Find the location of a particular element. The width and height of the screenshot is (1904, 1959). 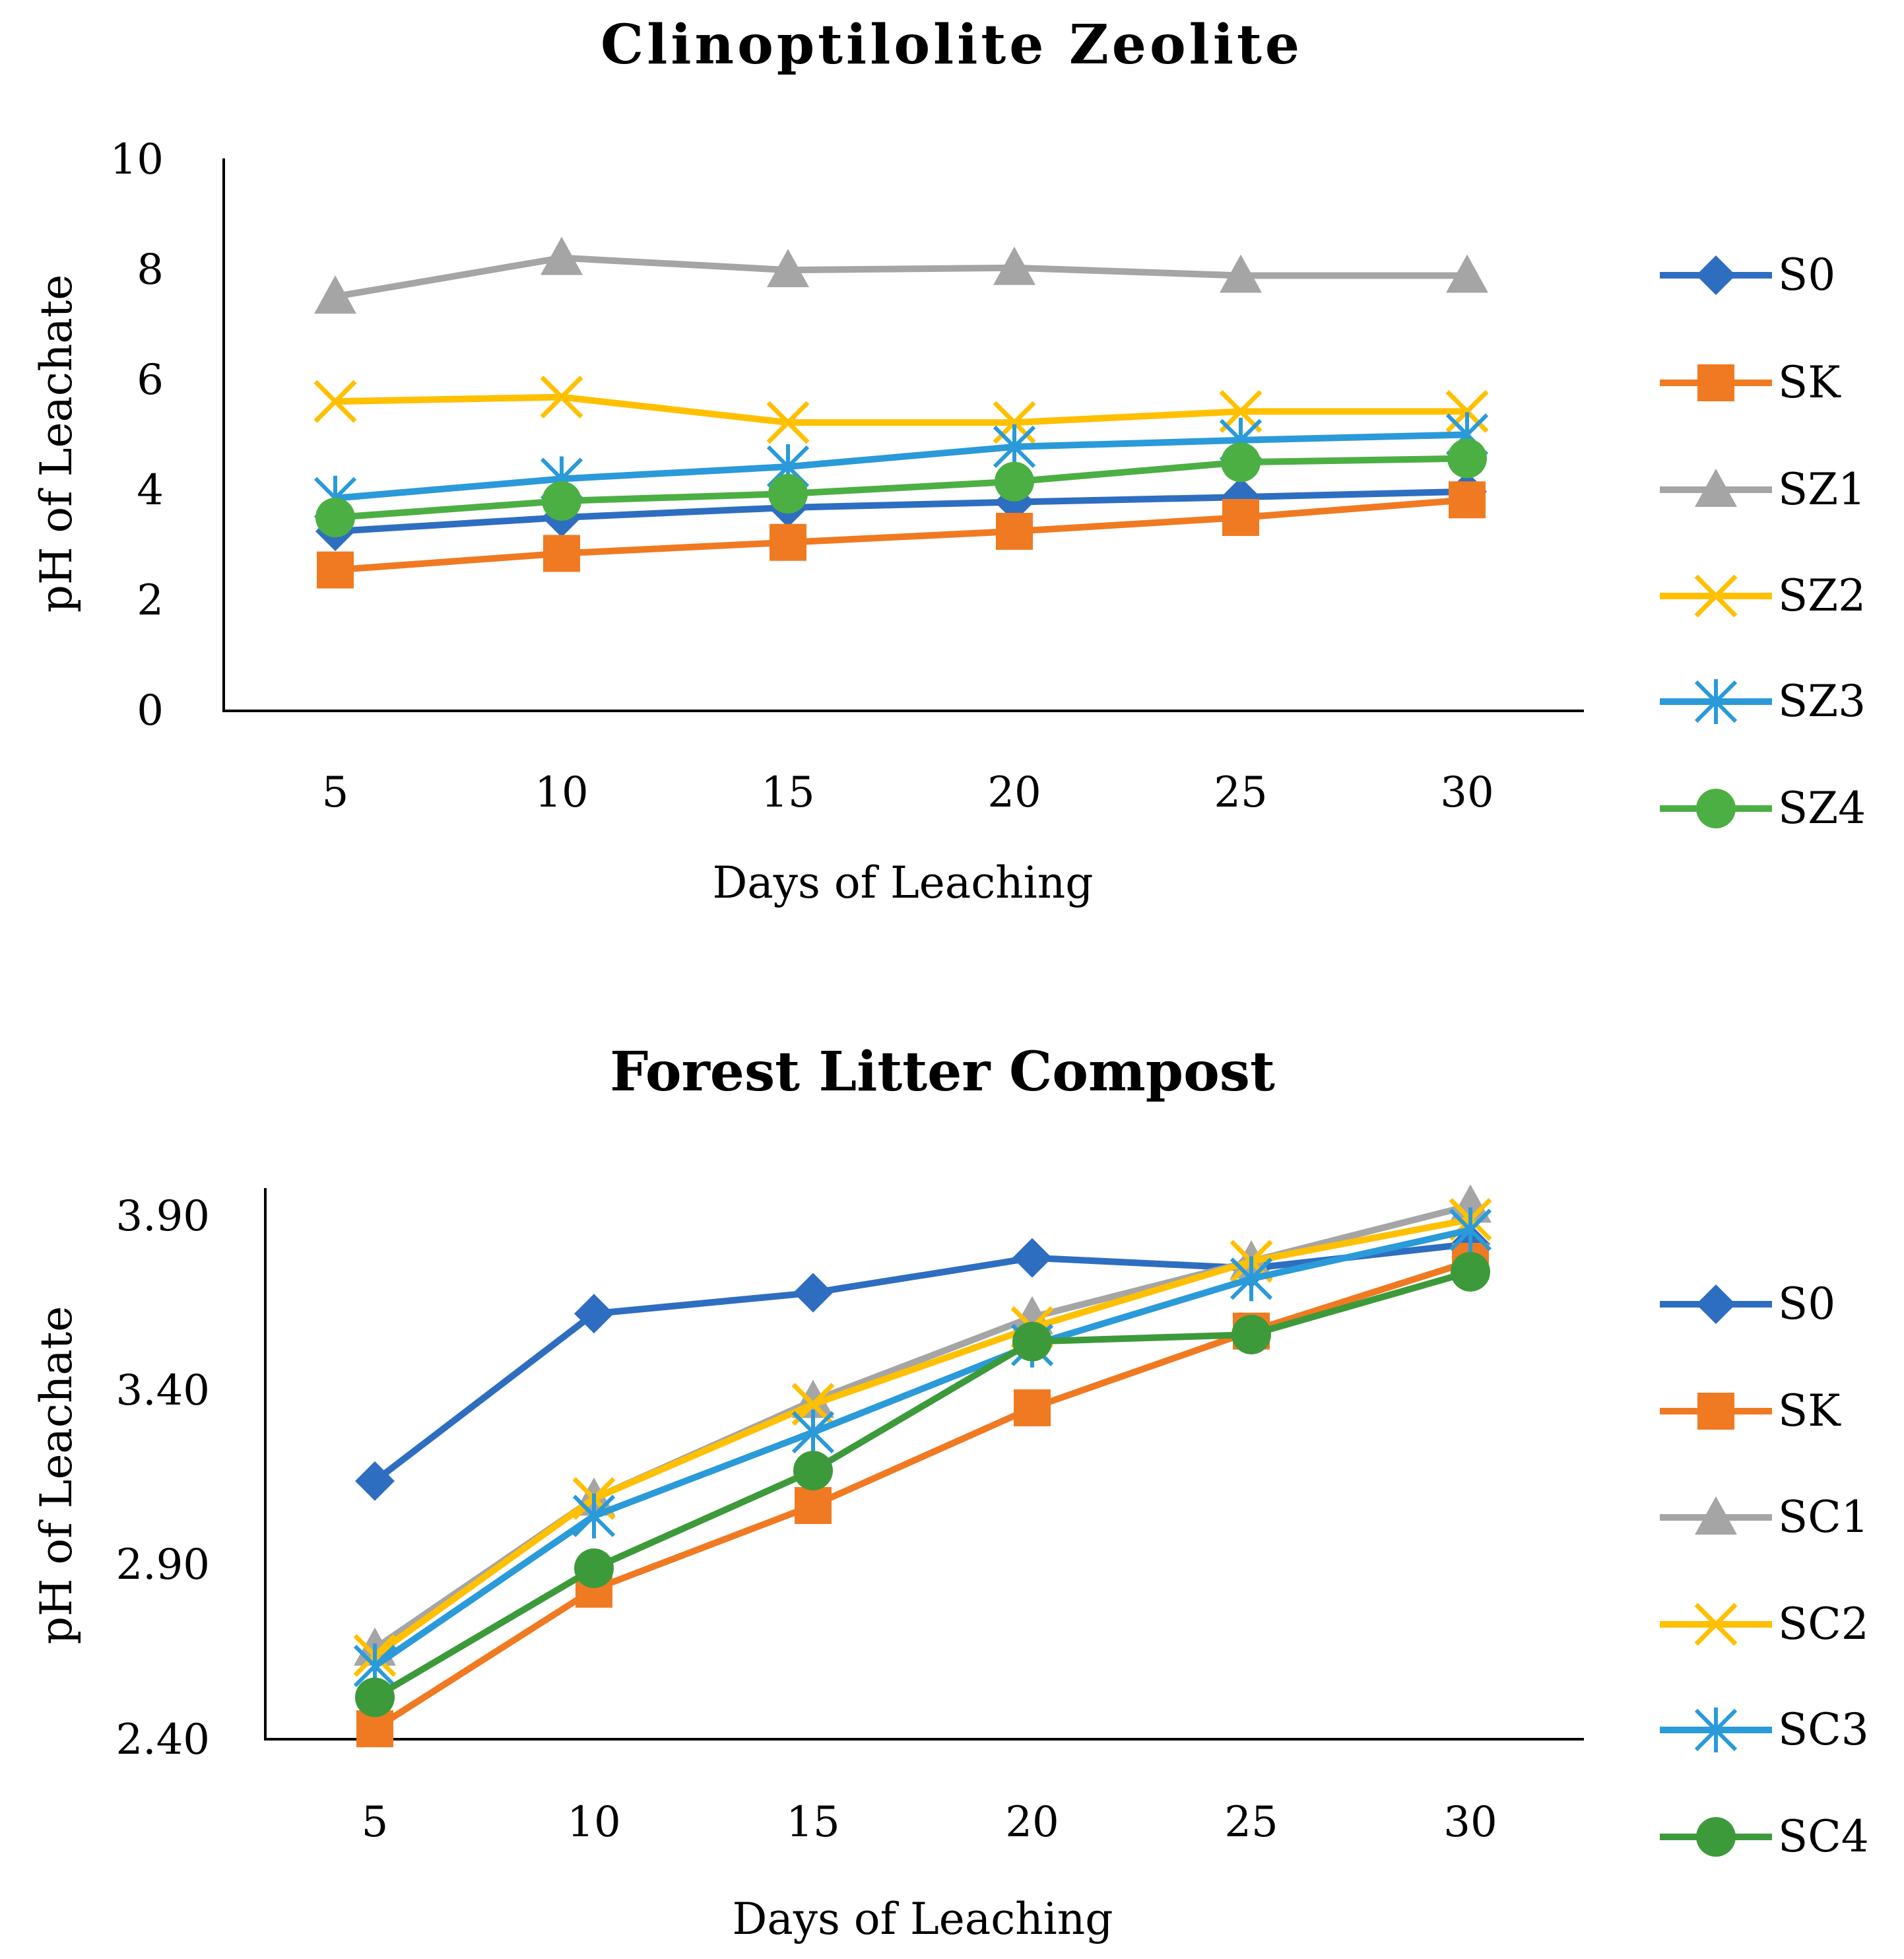

legend-item-sc4: SC4 is located at coordinates (1764, 1836).